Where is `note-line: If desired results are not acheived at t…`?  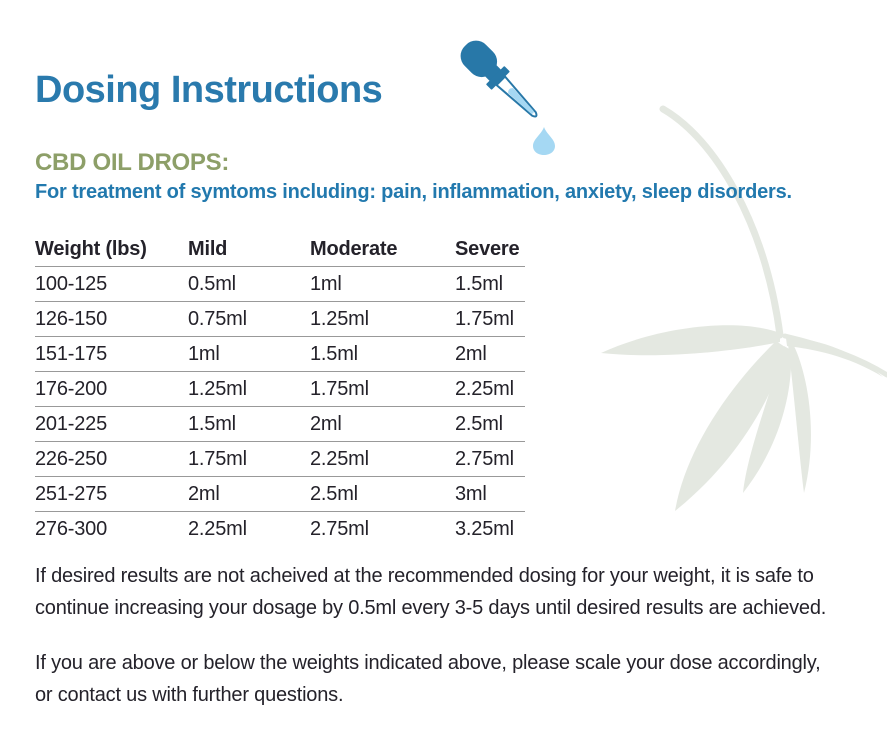
note-line: If desired results are not acheived at t… is located at coordinates (424, 576).